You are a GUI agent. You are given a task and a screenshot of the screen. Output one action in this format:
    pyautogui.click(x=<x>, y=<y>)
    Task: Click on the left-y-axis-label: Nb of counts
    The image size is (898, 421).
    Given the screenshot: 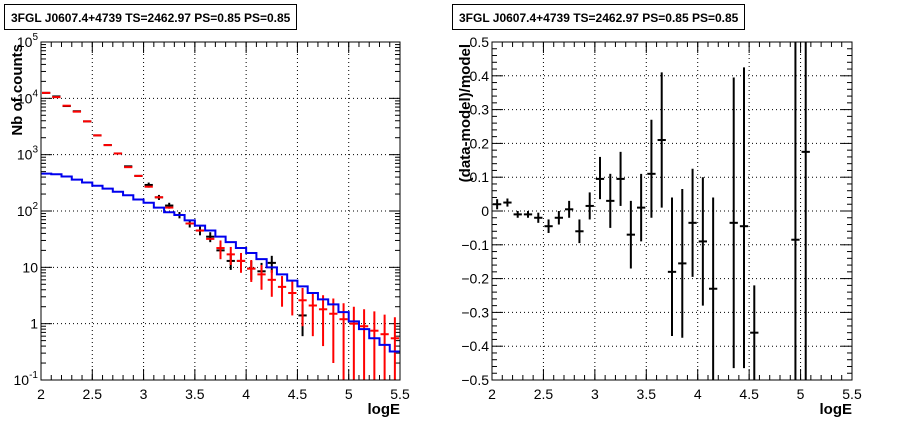 What is the action you would take?
    pyautogui.click(x=17, y=90)
    